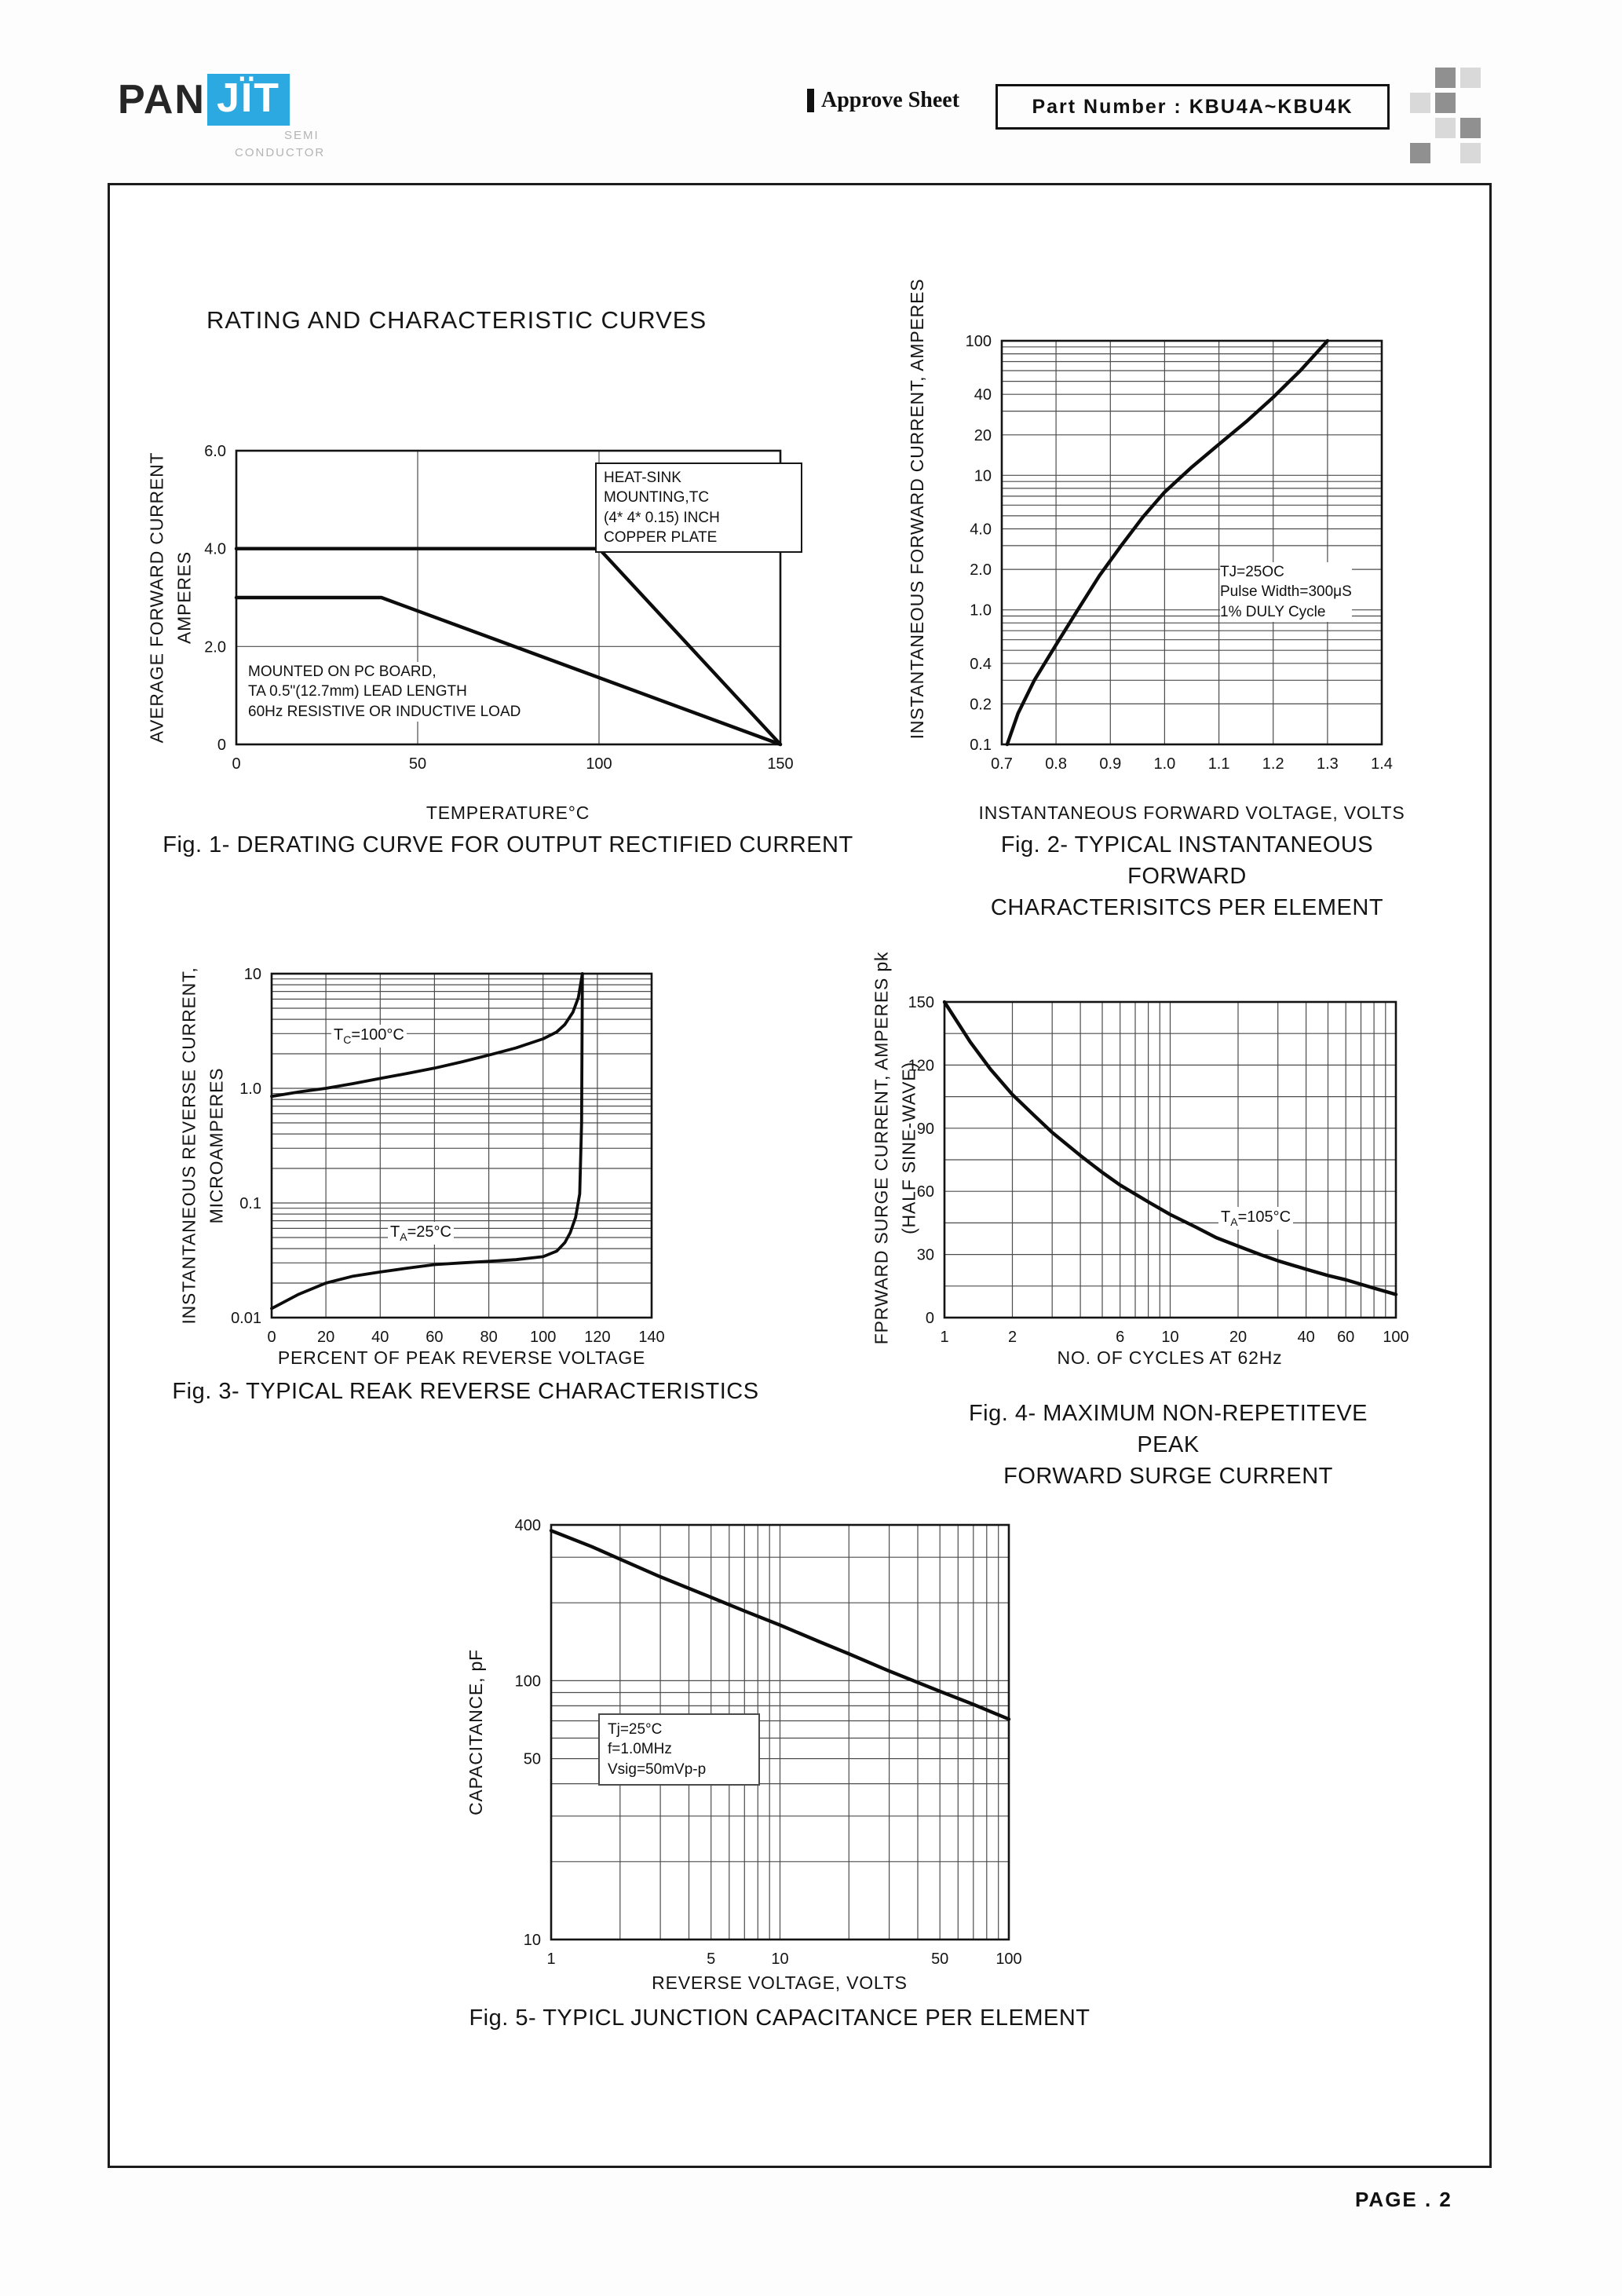 This screenshot has height=2296, width=1622. I want to click on fig5-plot: 1 5 10 50 100 400 100 50 10, so click(768, 1743).